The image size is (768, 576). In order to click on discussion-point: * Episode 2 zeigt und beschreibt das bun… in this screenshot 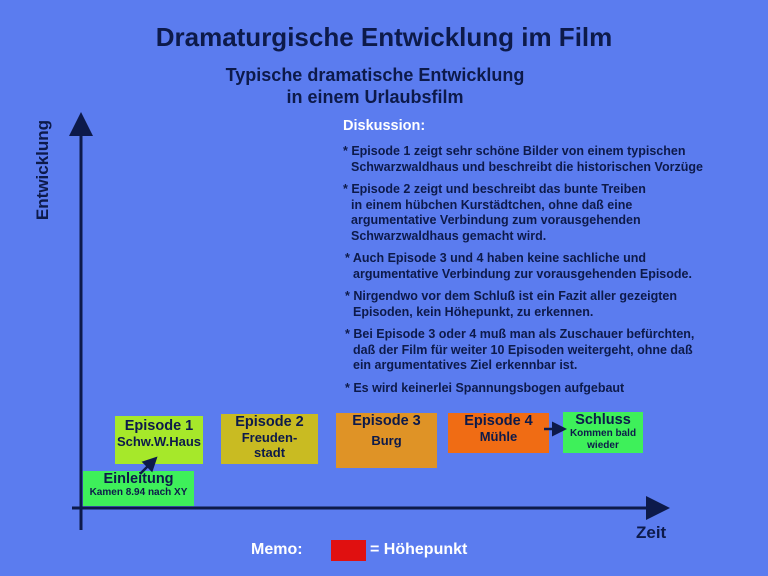, I will do `click(523, 213)`.